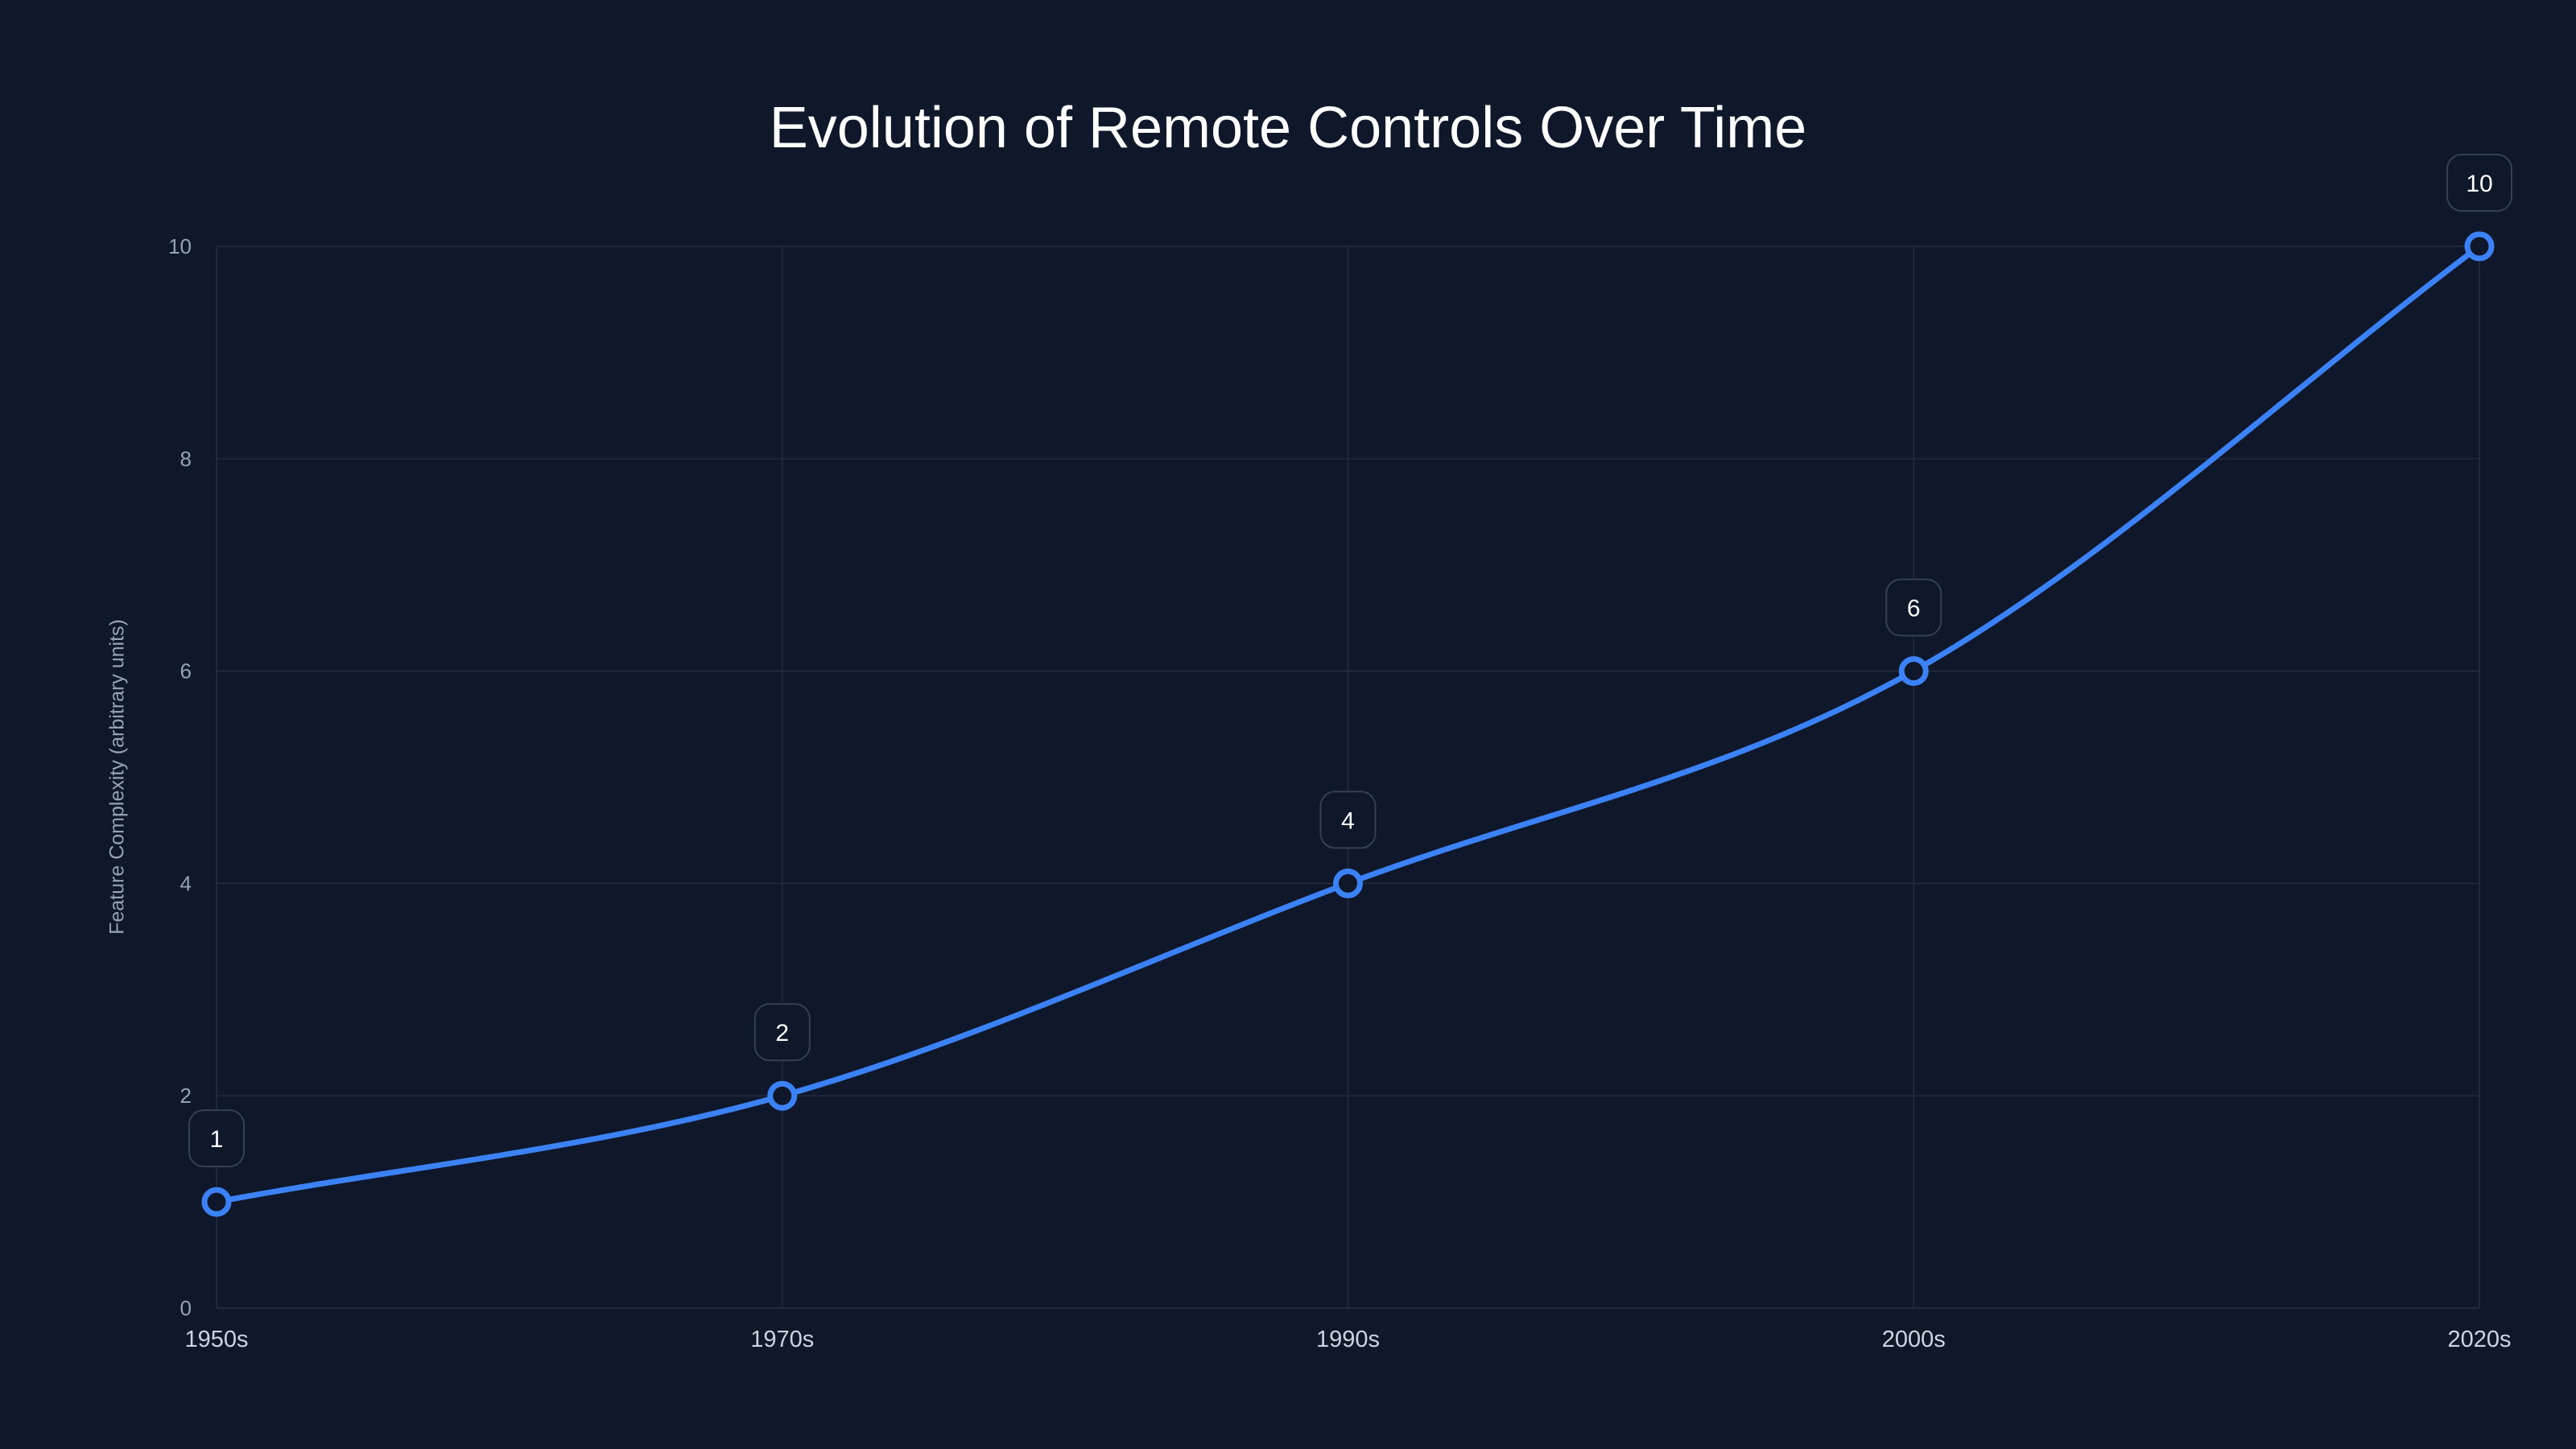 The height and width of the screenshot is (1449, 2576). Describe the element at coordinates (216, 1339) in the screenshot. I see `x-tick-label: 1950s` at that location.